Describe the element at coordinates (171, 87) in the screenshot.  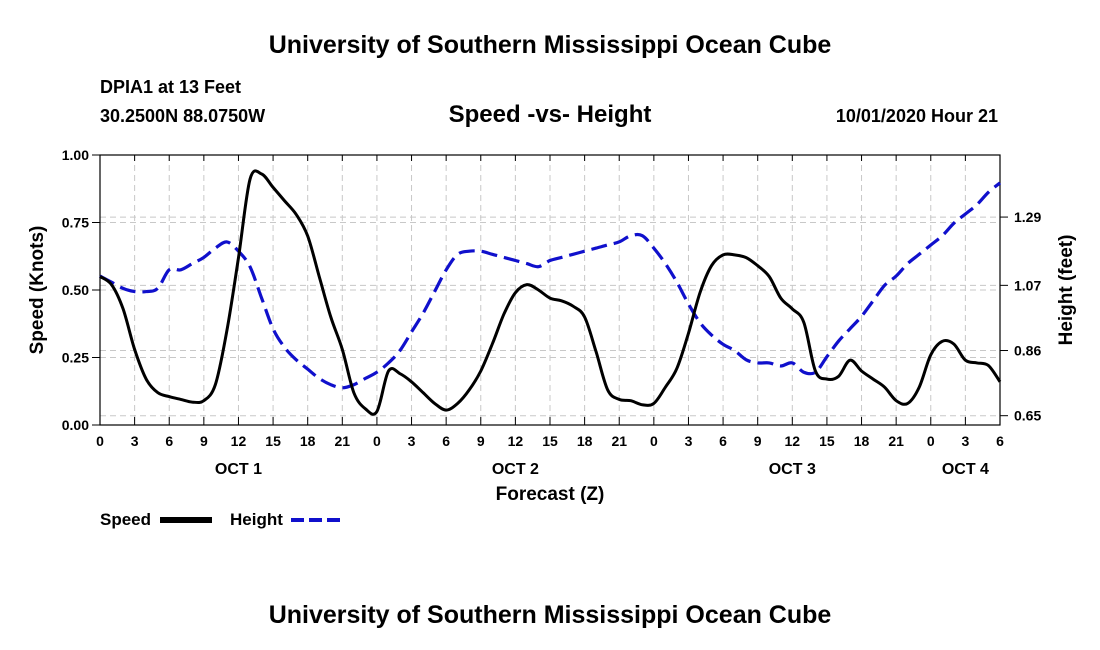
I see `station-name: DPIA1 at 13 Feet` at that location.